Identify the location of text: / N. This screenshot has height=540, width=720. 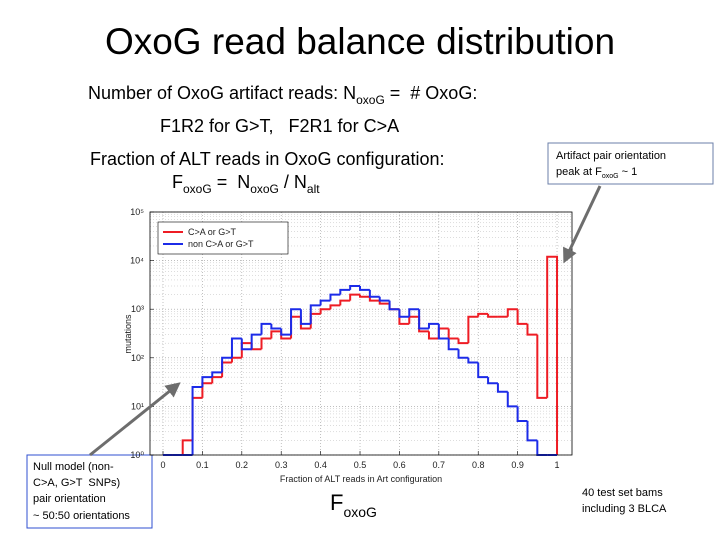
(293, 182).